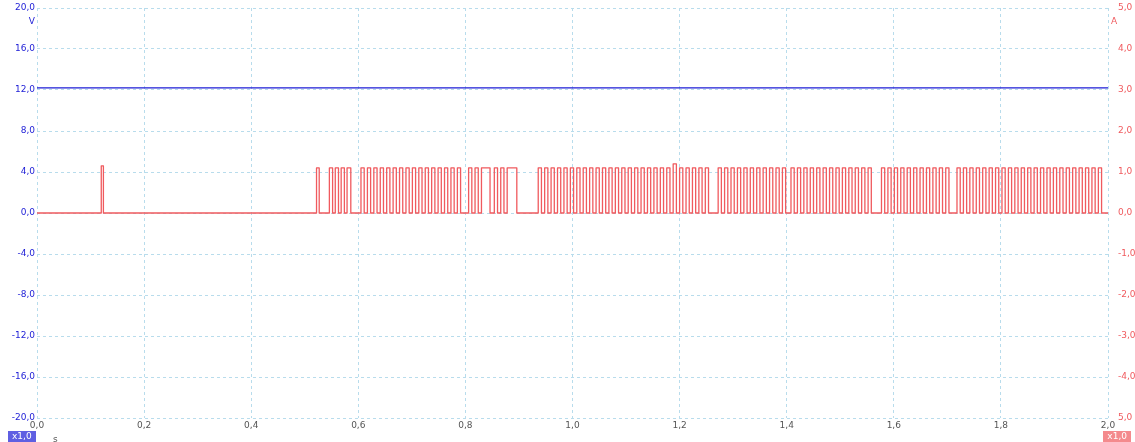  I want to click on x-tick-label: 1,0, so click(572, 424).